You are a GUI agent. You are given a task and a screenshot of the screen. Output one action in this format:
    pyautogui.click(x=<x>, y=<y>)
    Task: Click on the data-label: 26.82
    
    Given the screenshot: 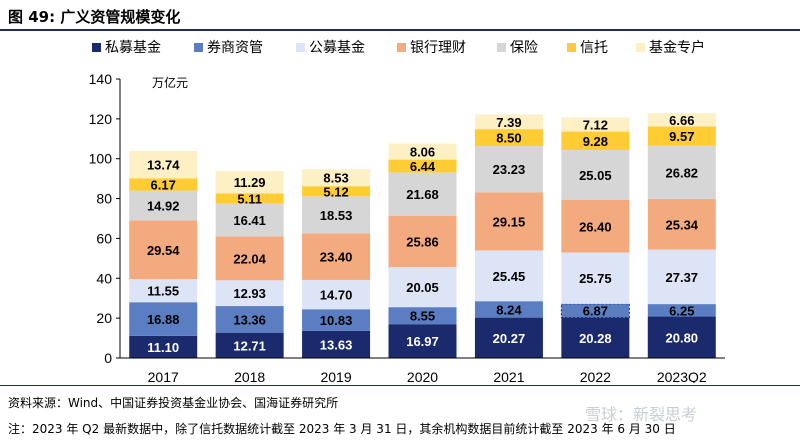 What is the action you would take?
    pyautogui.click(x=682, y=172)
    